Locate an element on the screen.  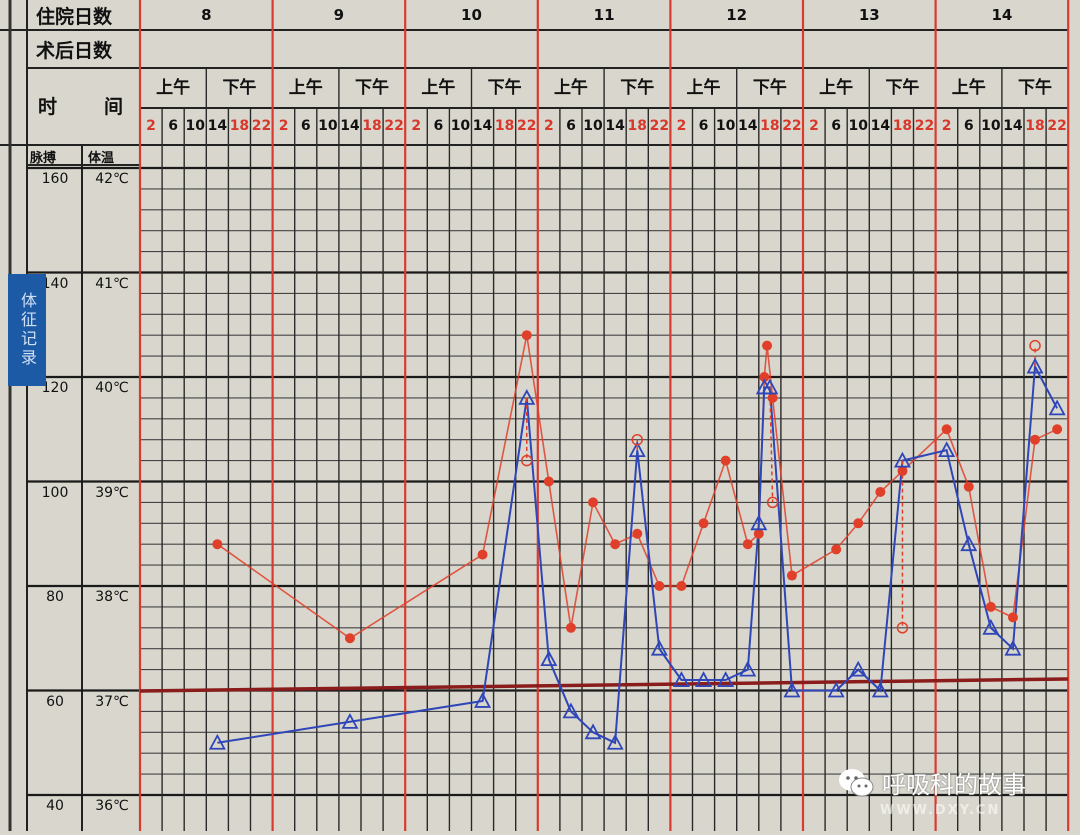
day-number: 12 is located at coordinates (737, 15).